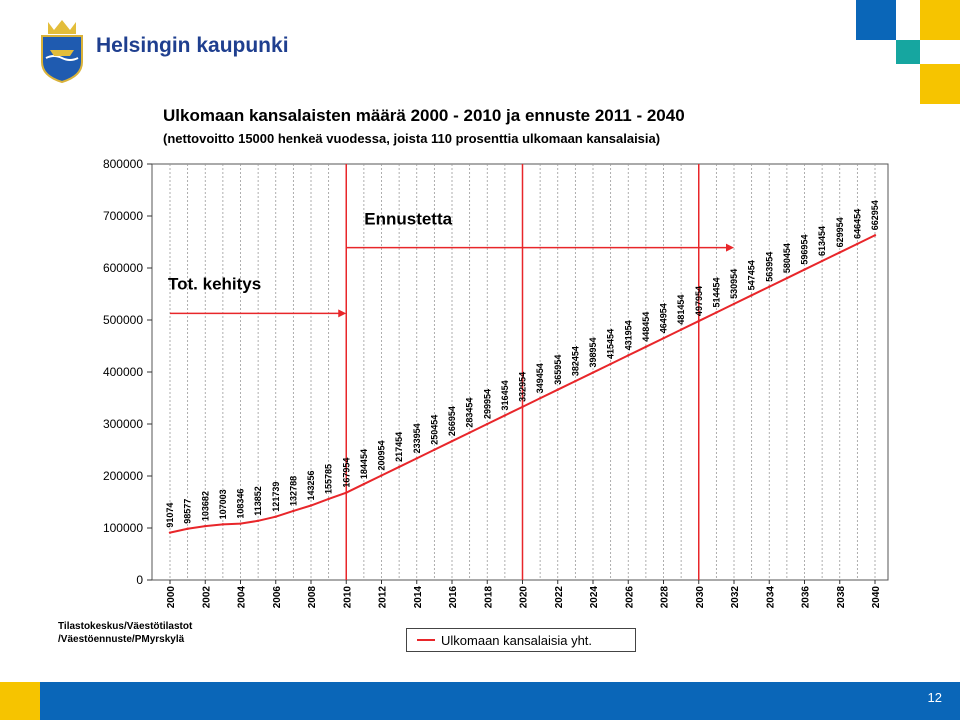  Describe the element at coordinates (123, 528) in the screenshot. I see `y-tick-label: 100000` at that location.